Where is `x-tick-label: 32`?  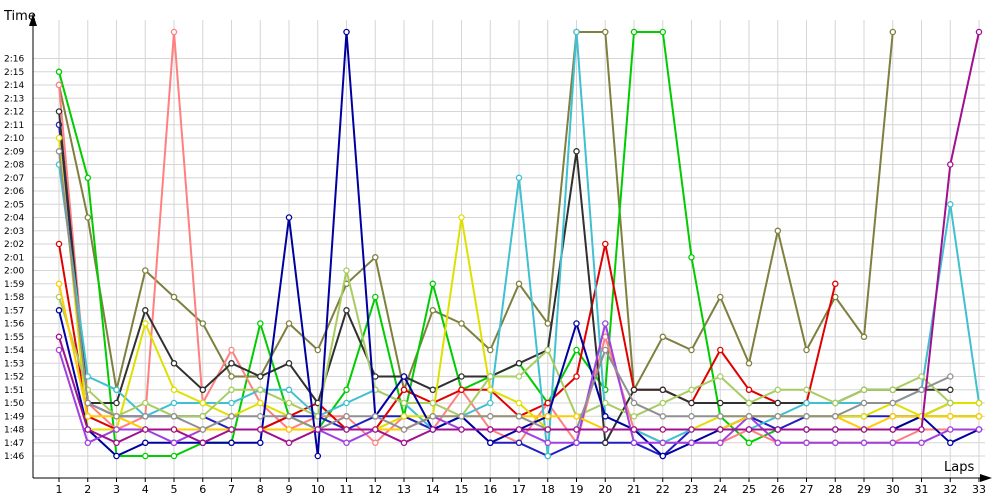 x-tick-label: 32 is located at coordinates (950, 489).